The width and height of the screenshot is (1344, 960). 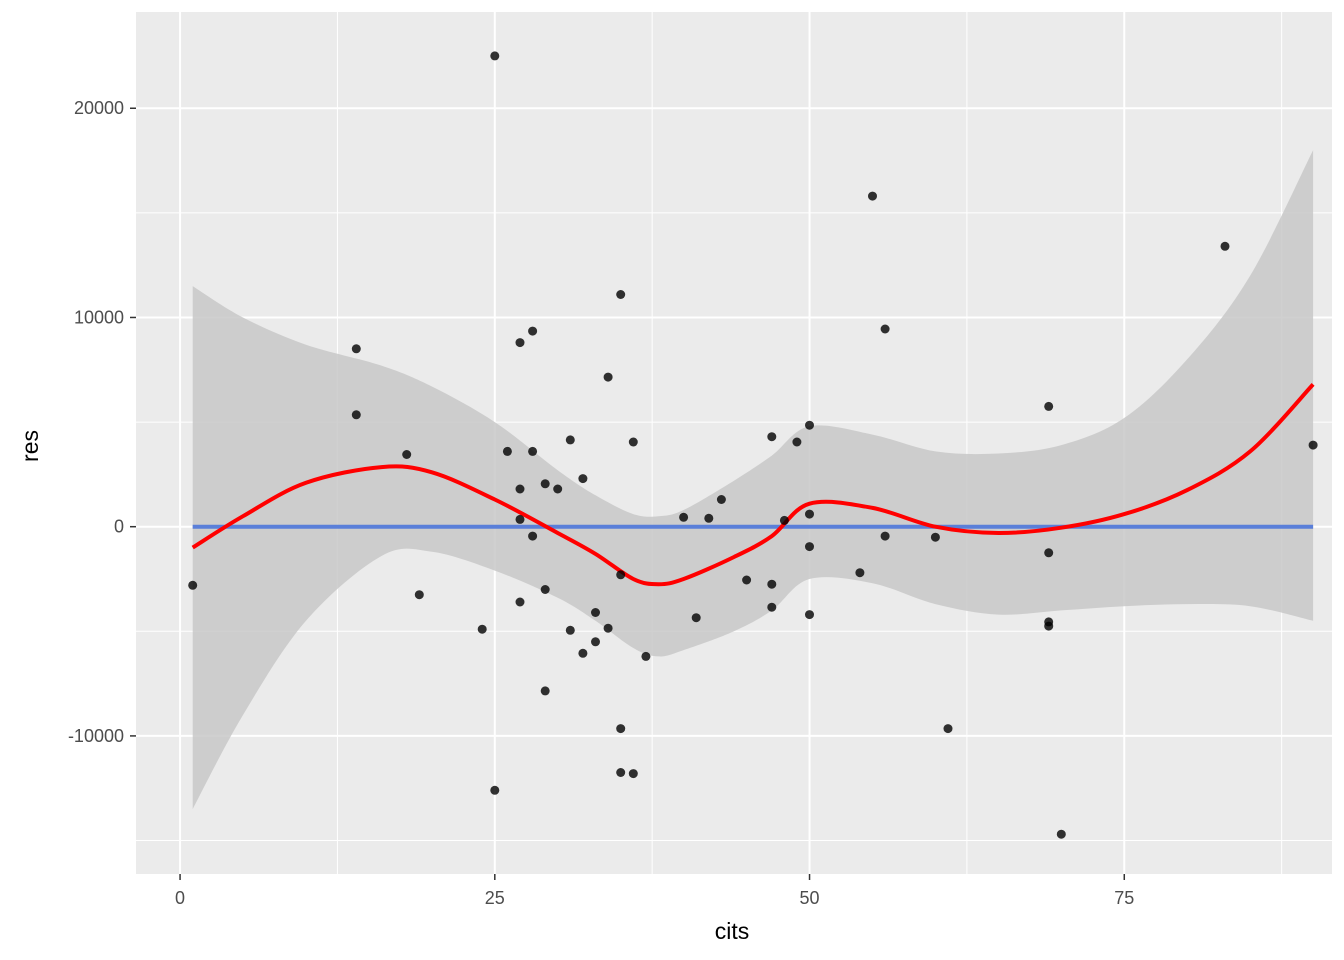 I want to click on x-tick-label: 0, so click(x=180, y=898).